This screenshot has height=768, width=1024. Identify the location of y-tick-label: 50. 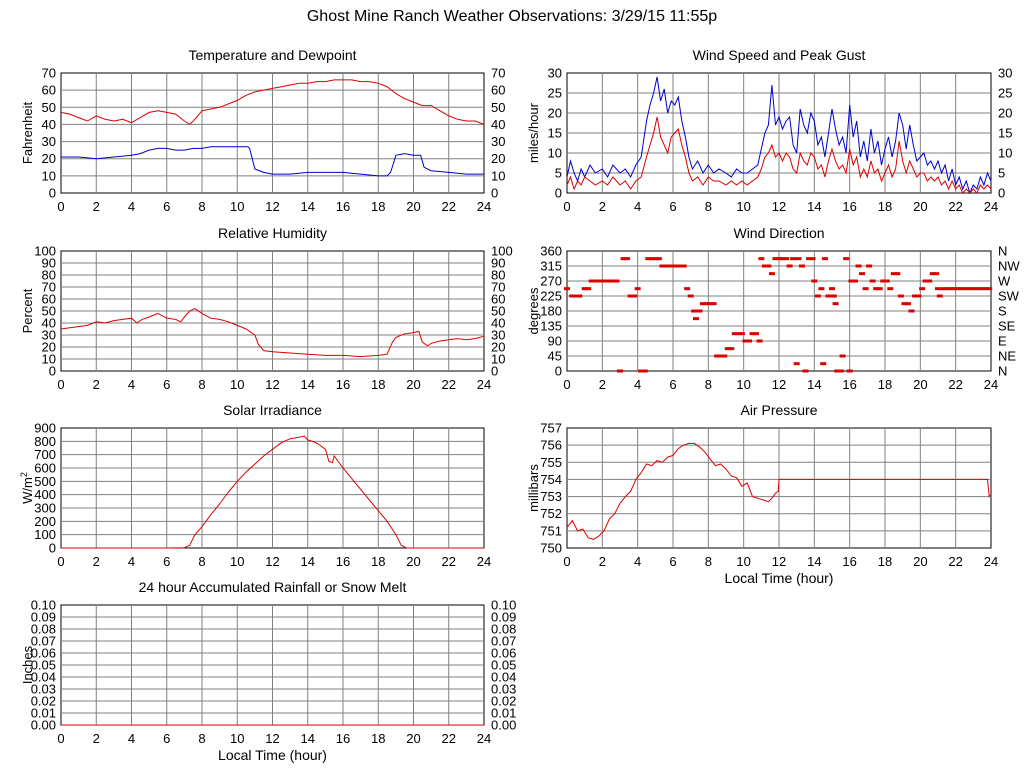
(49, 107).